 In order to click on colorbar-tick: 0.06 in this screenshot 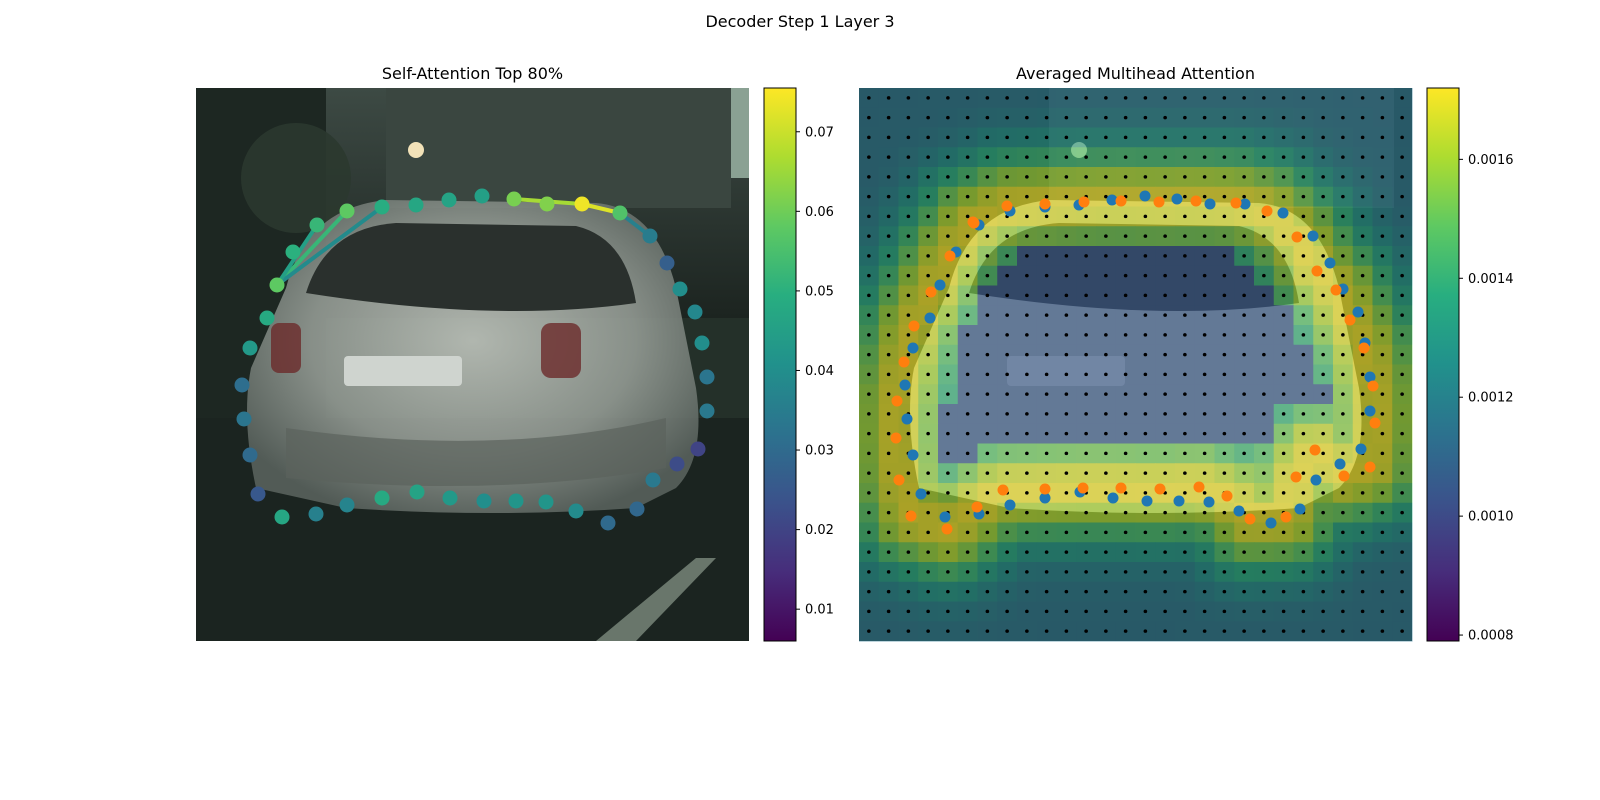, I will do `click(815, 212)`.